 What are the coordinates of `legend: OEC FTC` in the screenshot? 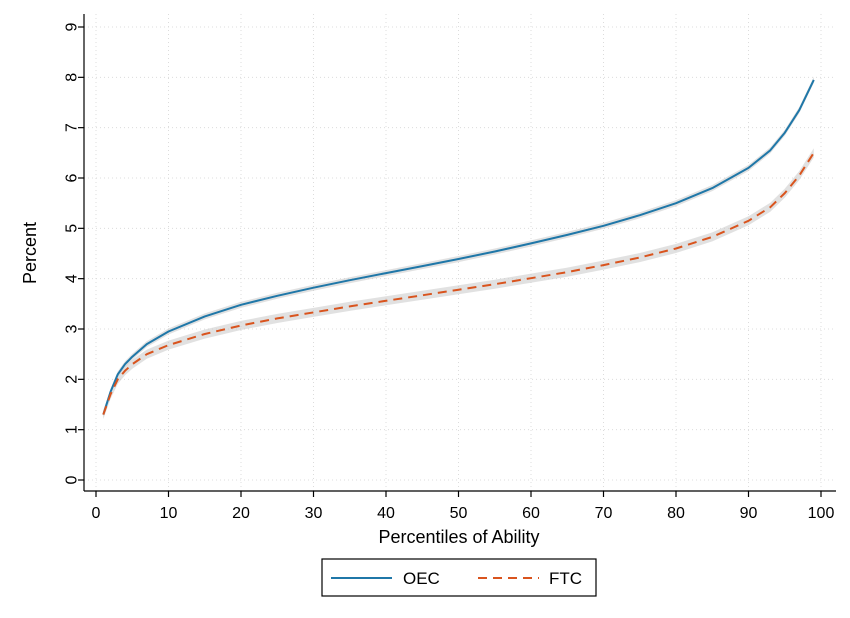 It's located at (459, 577).